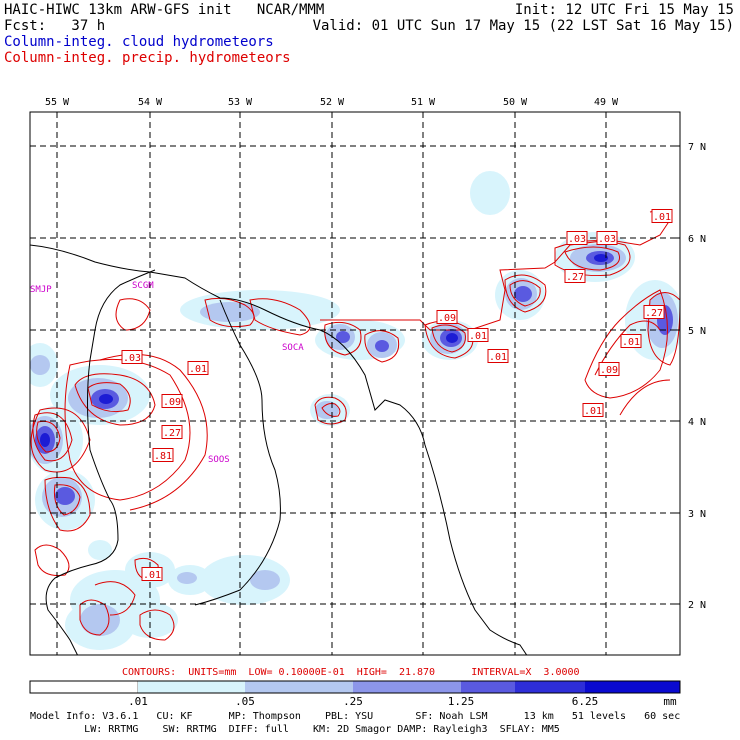 The image size is (740, 740). Describe the element at coordinates (697, 422) in the screenshot. I see `lat-label-4n: 4 N` at that location.